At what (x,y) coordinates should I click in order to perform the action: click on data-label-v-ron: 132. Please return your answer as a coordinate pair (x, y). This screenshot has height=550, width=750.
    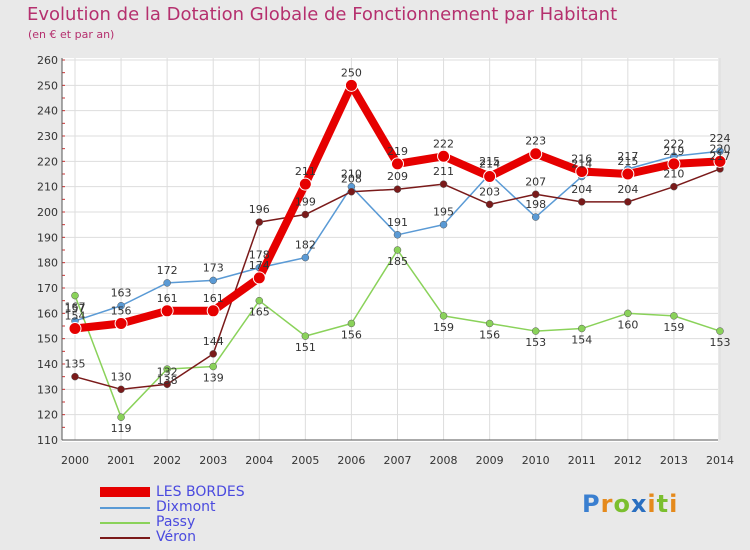
    Looking at the image, I should click on (167, 371).